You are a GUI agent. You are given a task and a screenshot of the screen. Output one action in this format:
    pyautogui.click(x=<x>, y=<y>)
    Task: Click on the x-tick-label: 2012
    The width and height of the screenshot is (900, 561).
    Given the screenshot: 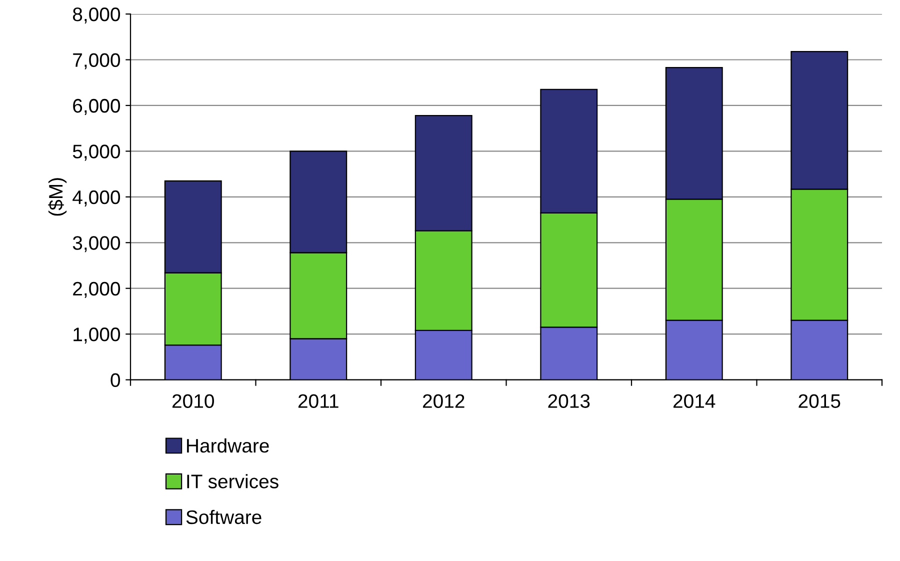 What is the action you would take?
    pyautogui.click(x=443, y=401)
    